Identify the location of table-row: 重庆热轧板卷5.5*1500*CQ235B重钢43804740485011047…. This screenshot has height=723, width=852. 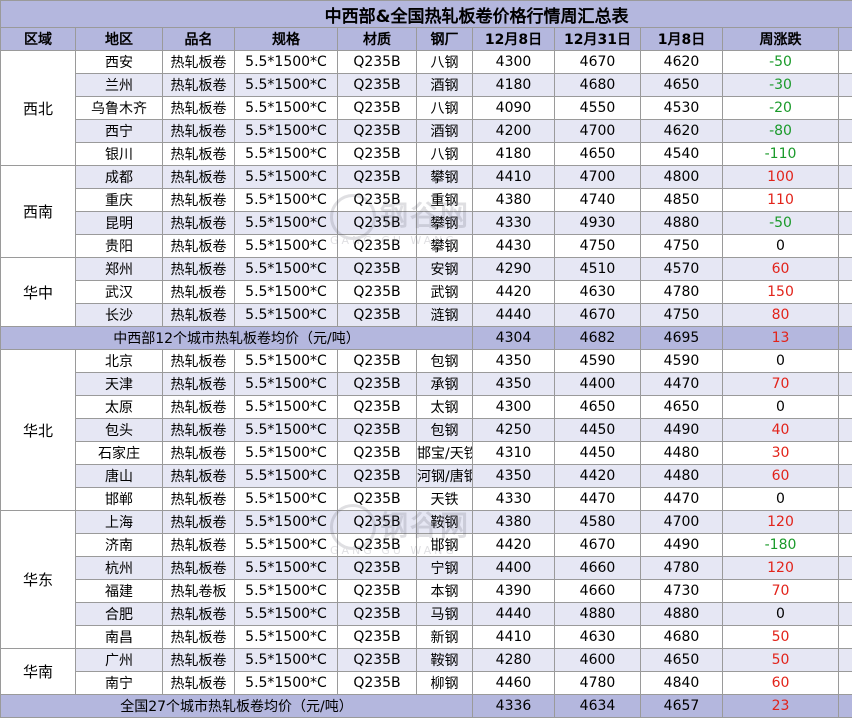
(426, 200).